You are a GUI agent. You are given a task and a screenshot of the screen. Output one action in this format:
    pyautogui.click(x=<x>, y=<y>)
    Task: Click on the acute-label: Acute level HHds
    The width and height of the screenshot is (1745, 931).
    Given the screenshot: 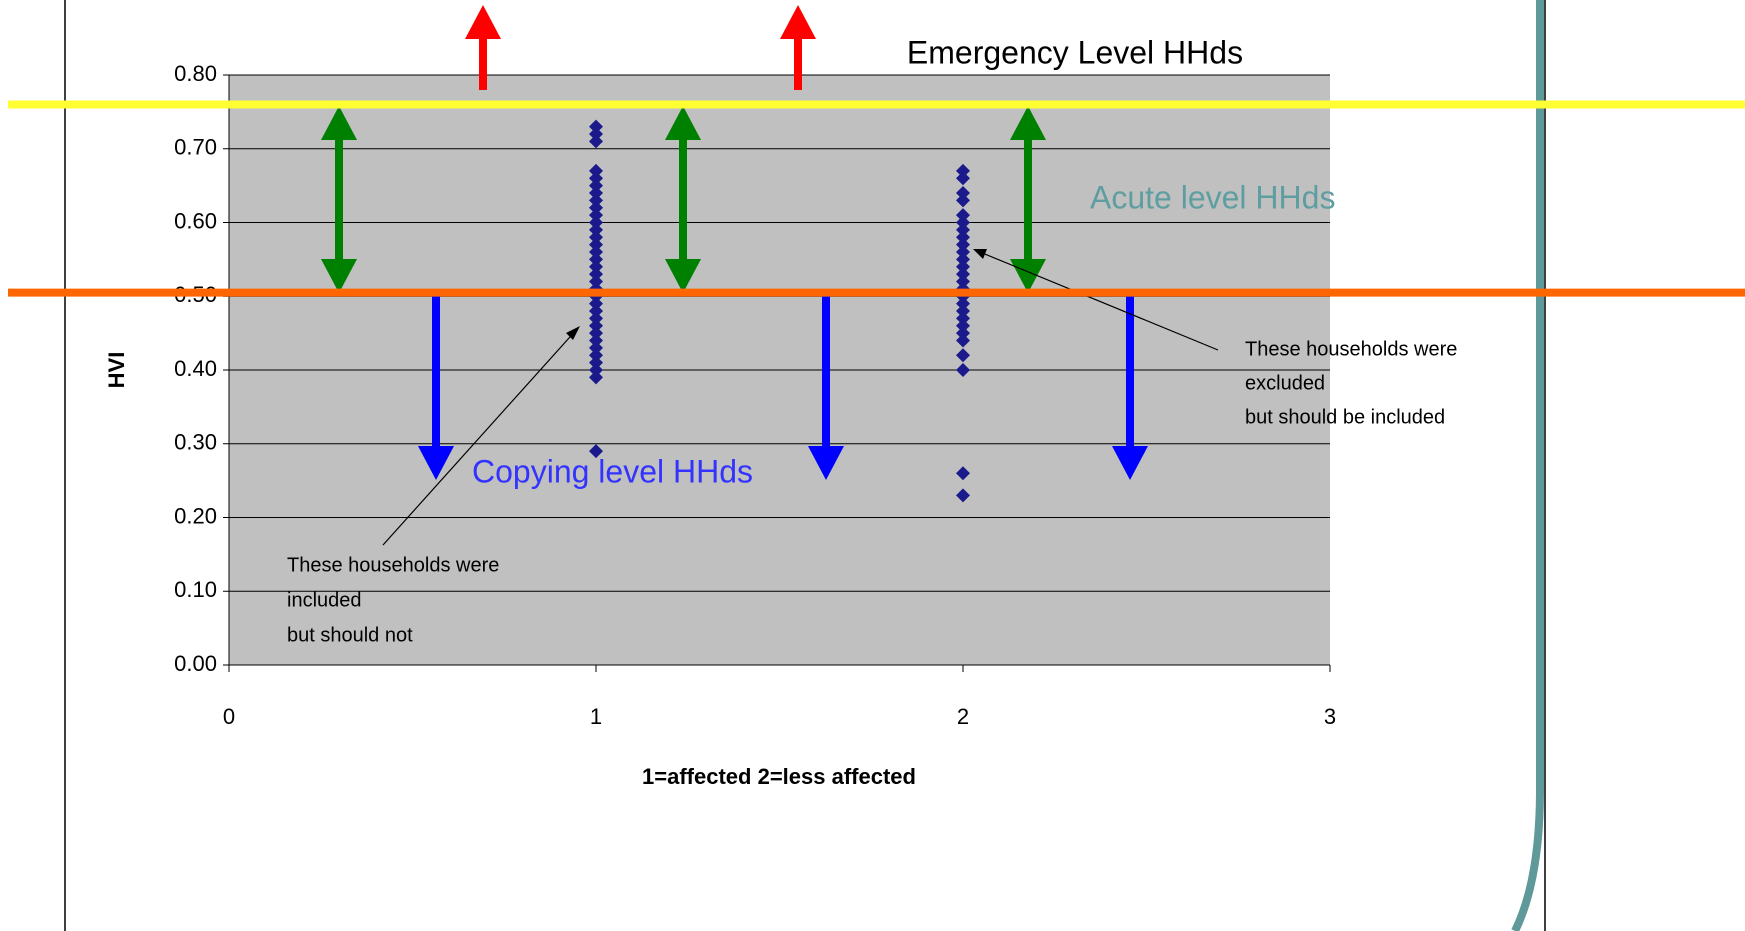 What is the action you would take?
    pyautogui.click(x=1212, y=197)
    